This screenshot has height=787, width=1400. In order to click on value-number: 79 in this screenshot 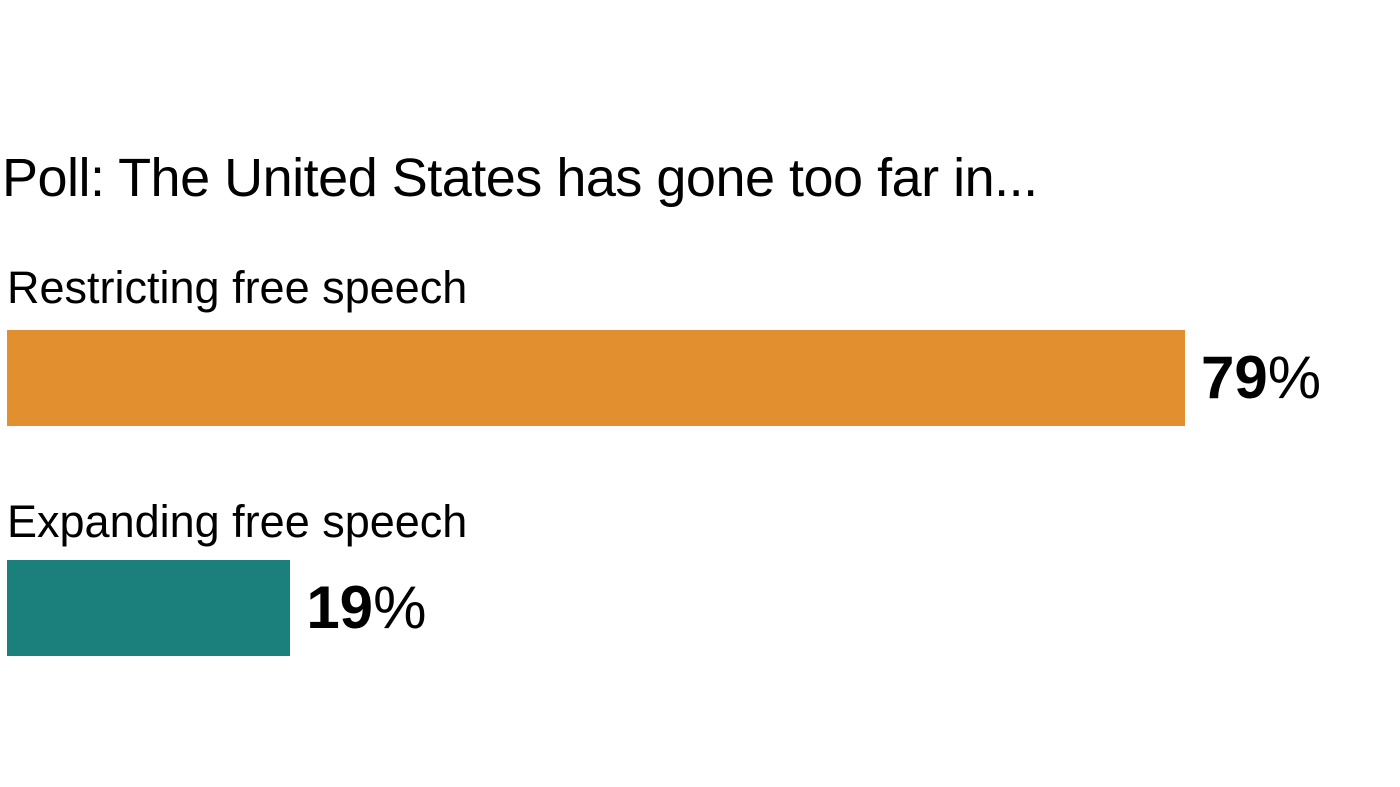, I will do `click(1234, 377)`.